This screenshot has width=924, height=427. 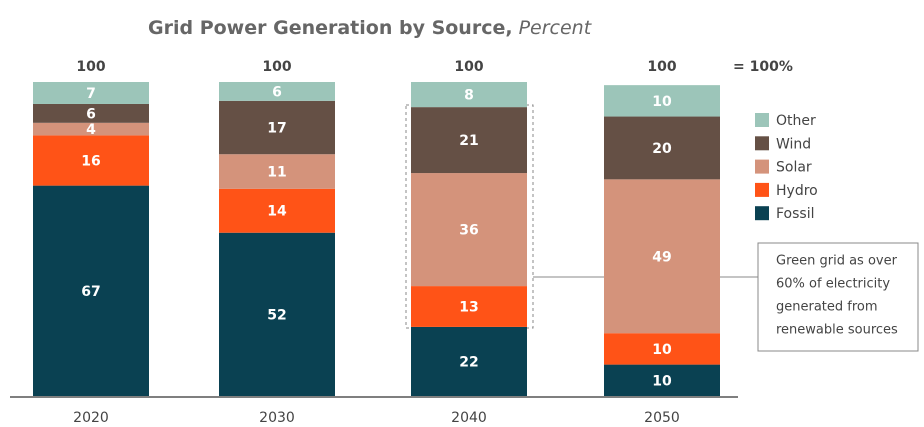 I want to click on data-label: 13, so click(x=468, y=308).